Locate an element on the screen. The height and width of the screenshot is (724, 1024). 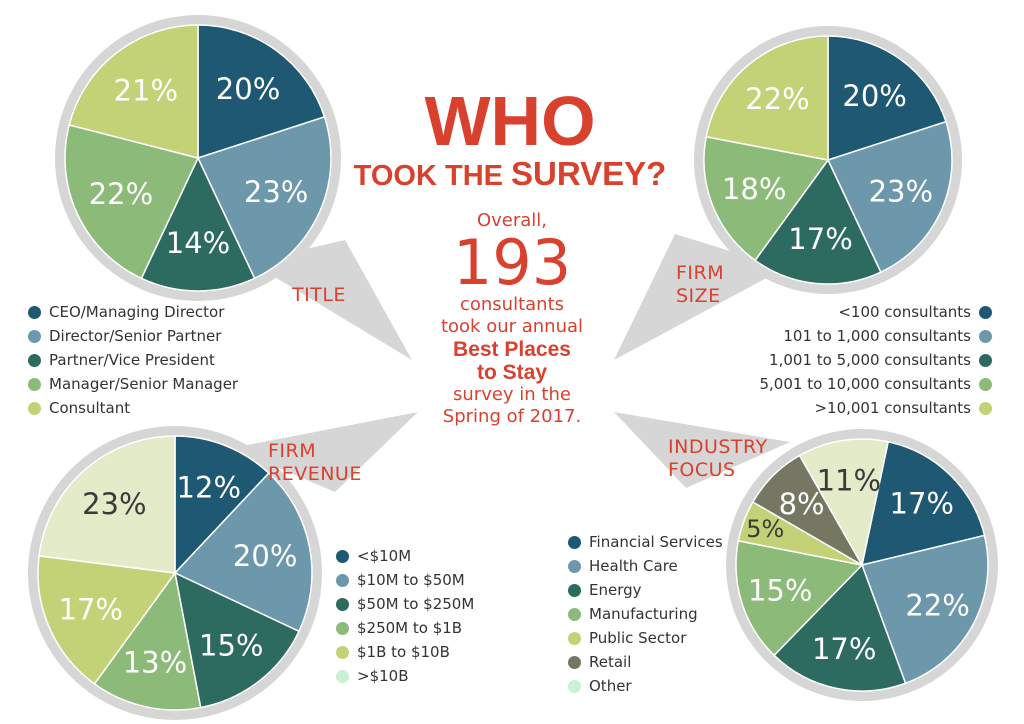
pie-slice-health-care is located at coordinates (925, 609).